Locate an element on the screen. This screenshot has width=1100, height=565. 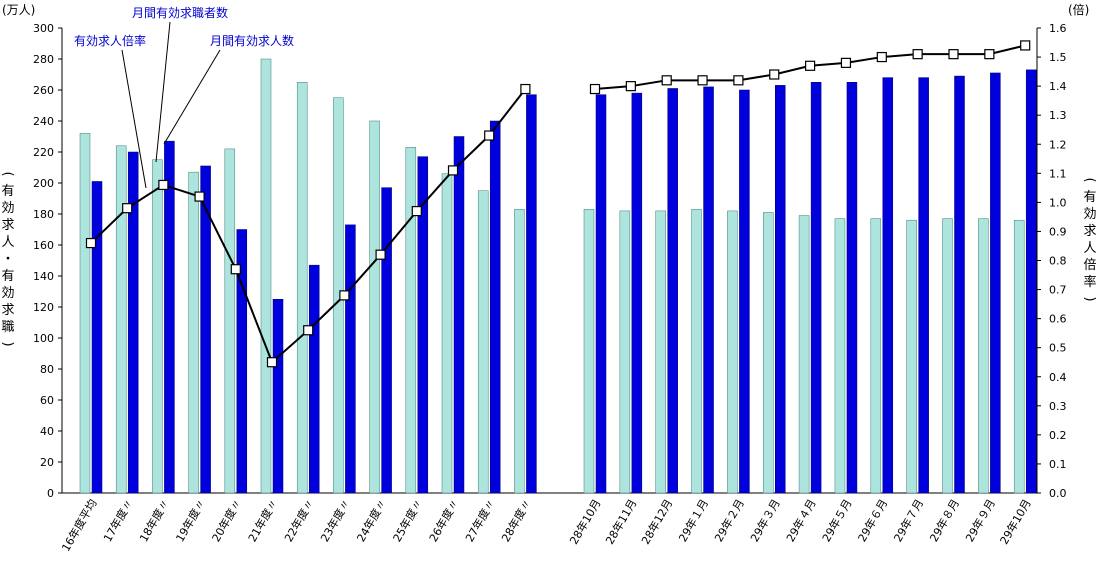
right-axis-label: (有効求人倍率) is located at coordinates (1089, 239).